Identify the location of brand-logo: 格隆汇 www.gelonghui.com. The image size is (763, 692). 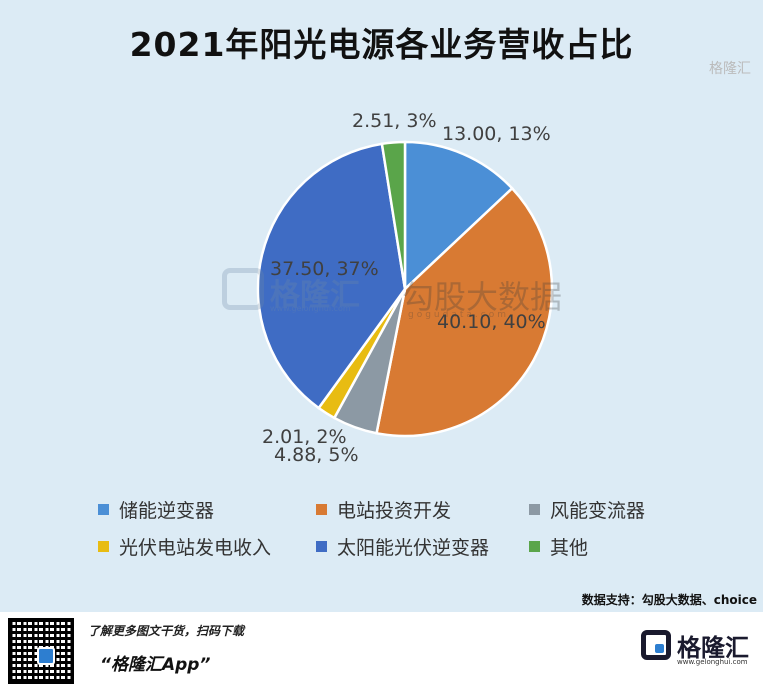
(696, 653).